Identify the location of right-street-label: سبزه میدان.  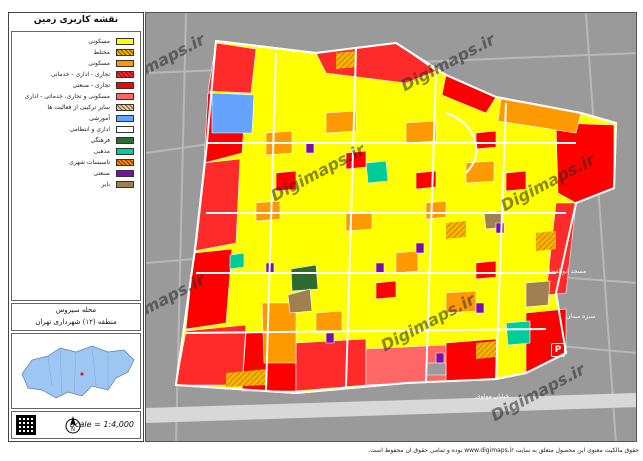
(581, 316).